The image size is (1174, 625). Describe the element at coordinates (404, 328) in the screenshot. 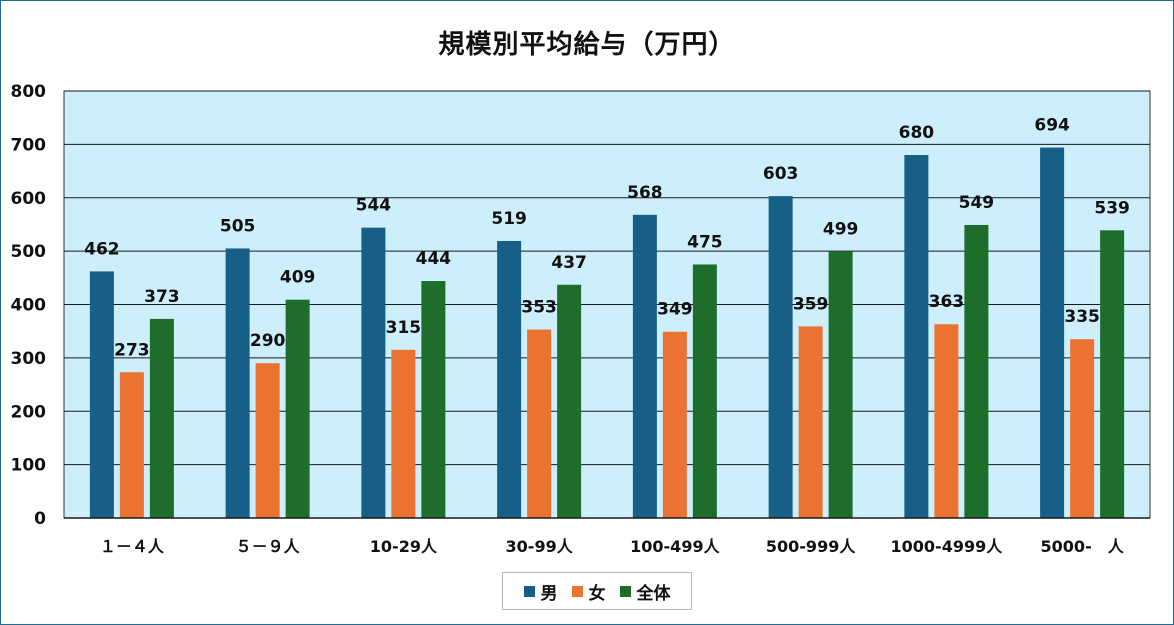

I see `data-label: 315` at that location.